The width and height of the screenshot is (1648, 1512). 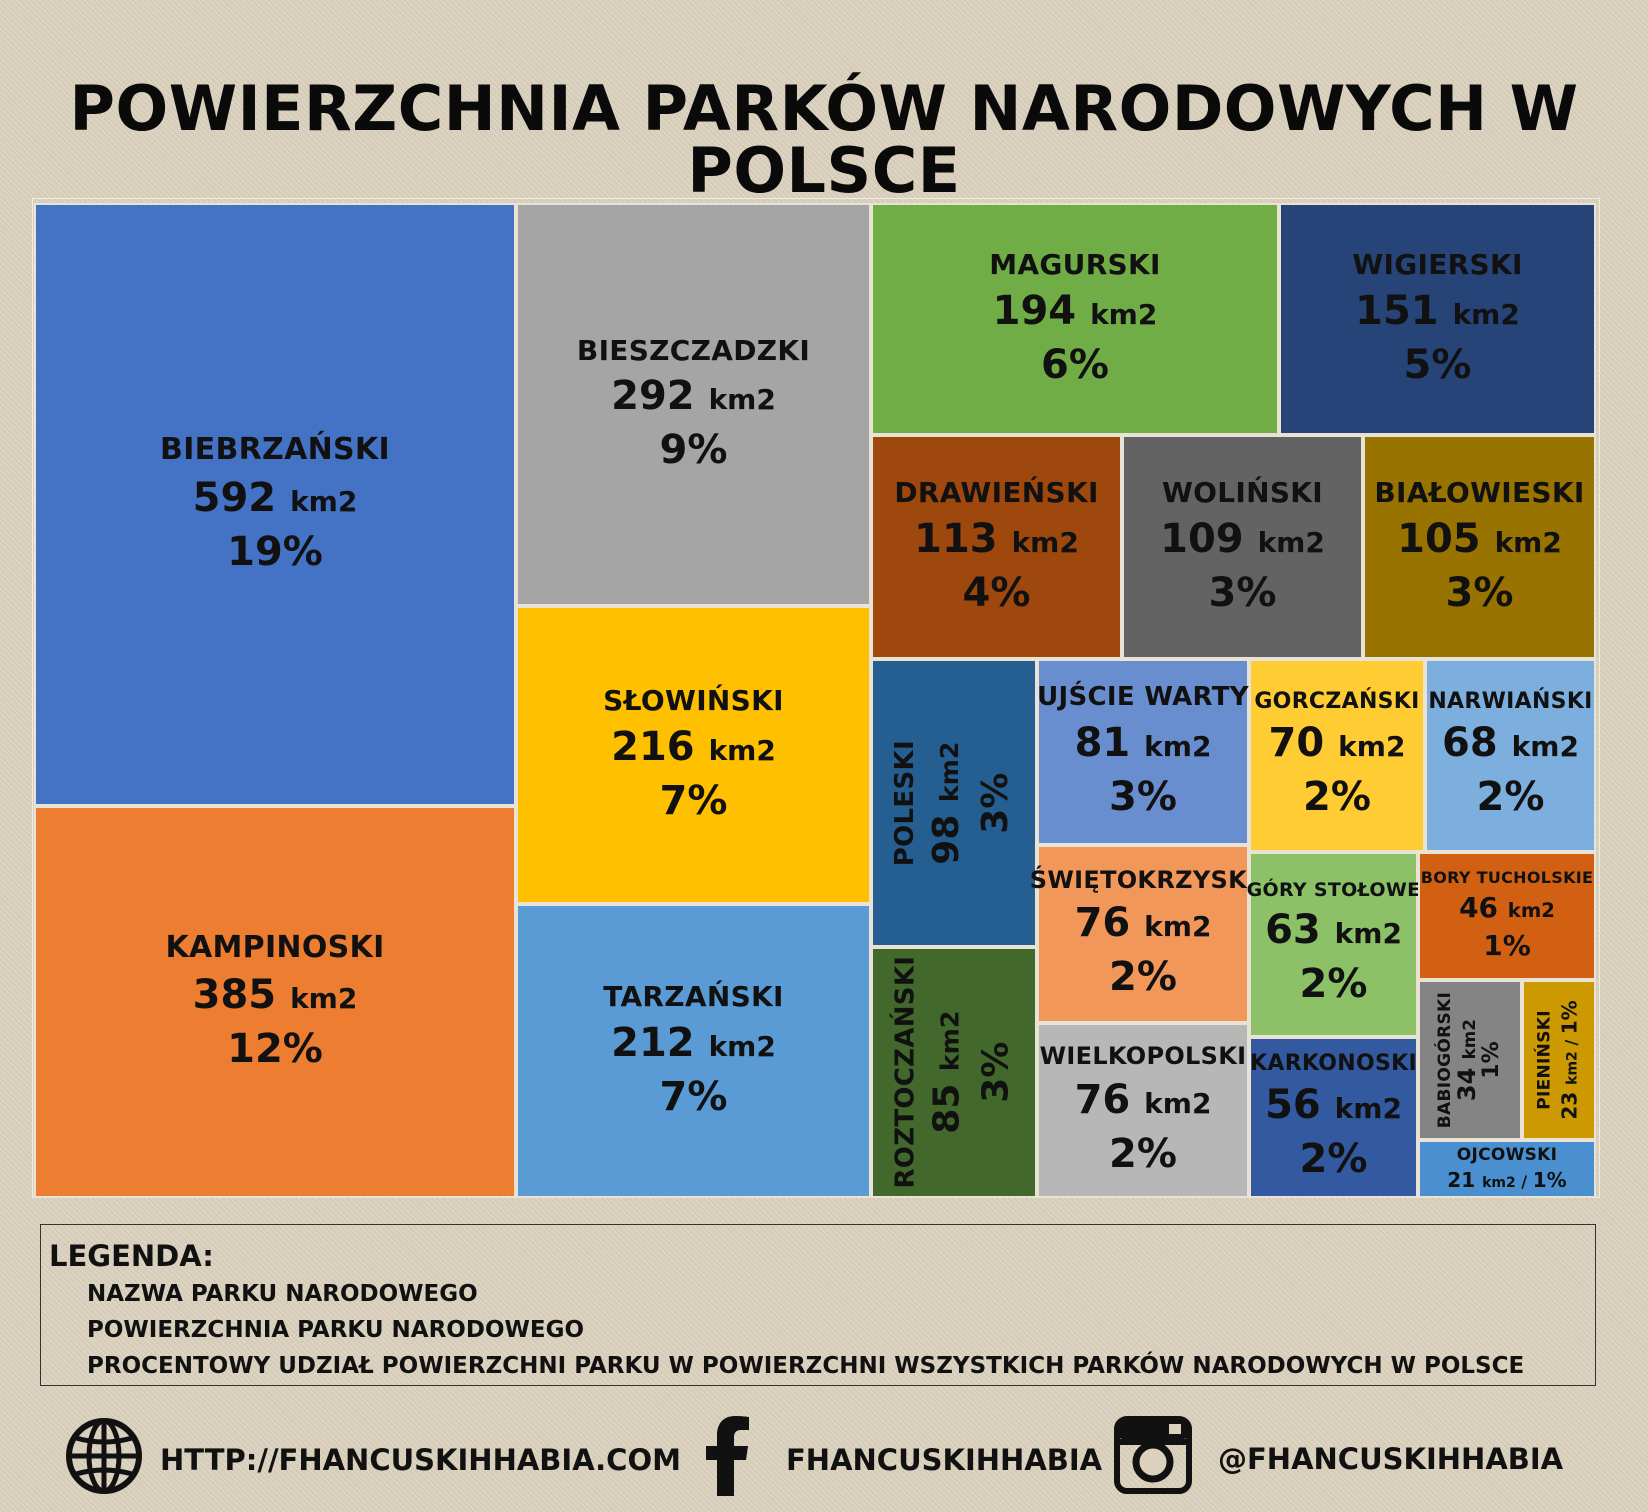 I want to click on tile-value: 292 km2, so click(x=693, y=396).